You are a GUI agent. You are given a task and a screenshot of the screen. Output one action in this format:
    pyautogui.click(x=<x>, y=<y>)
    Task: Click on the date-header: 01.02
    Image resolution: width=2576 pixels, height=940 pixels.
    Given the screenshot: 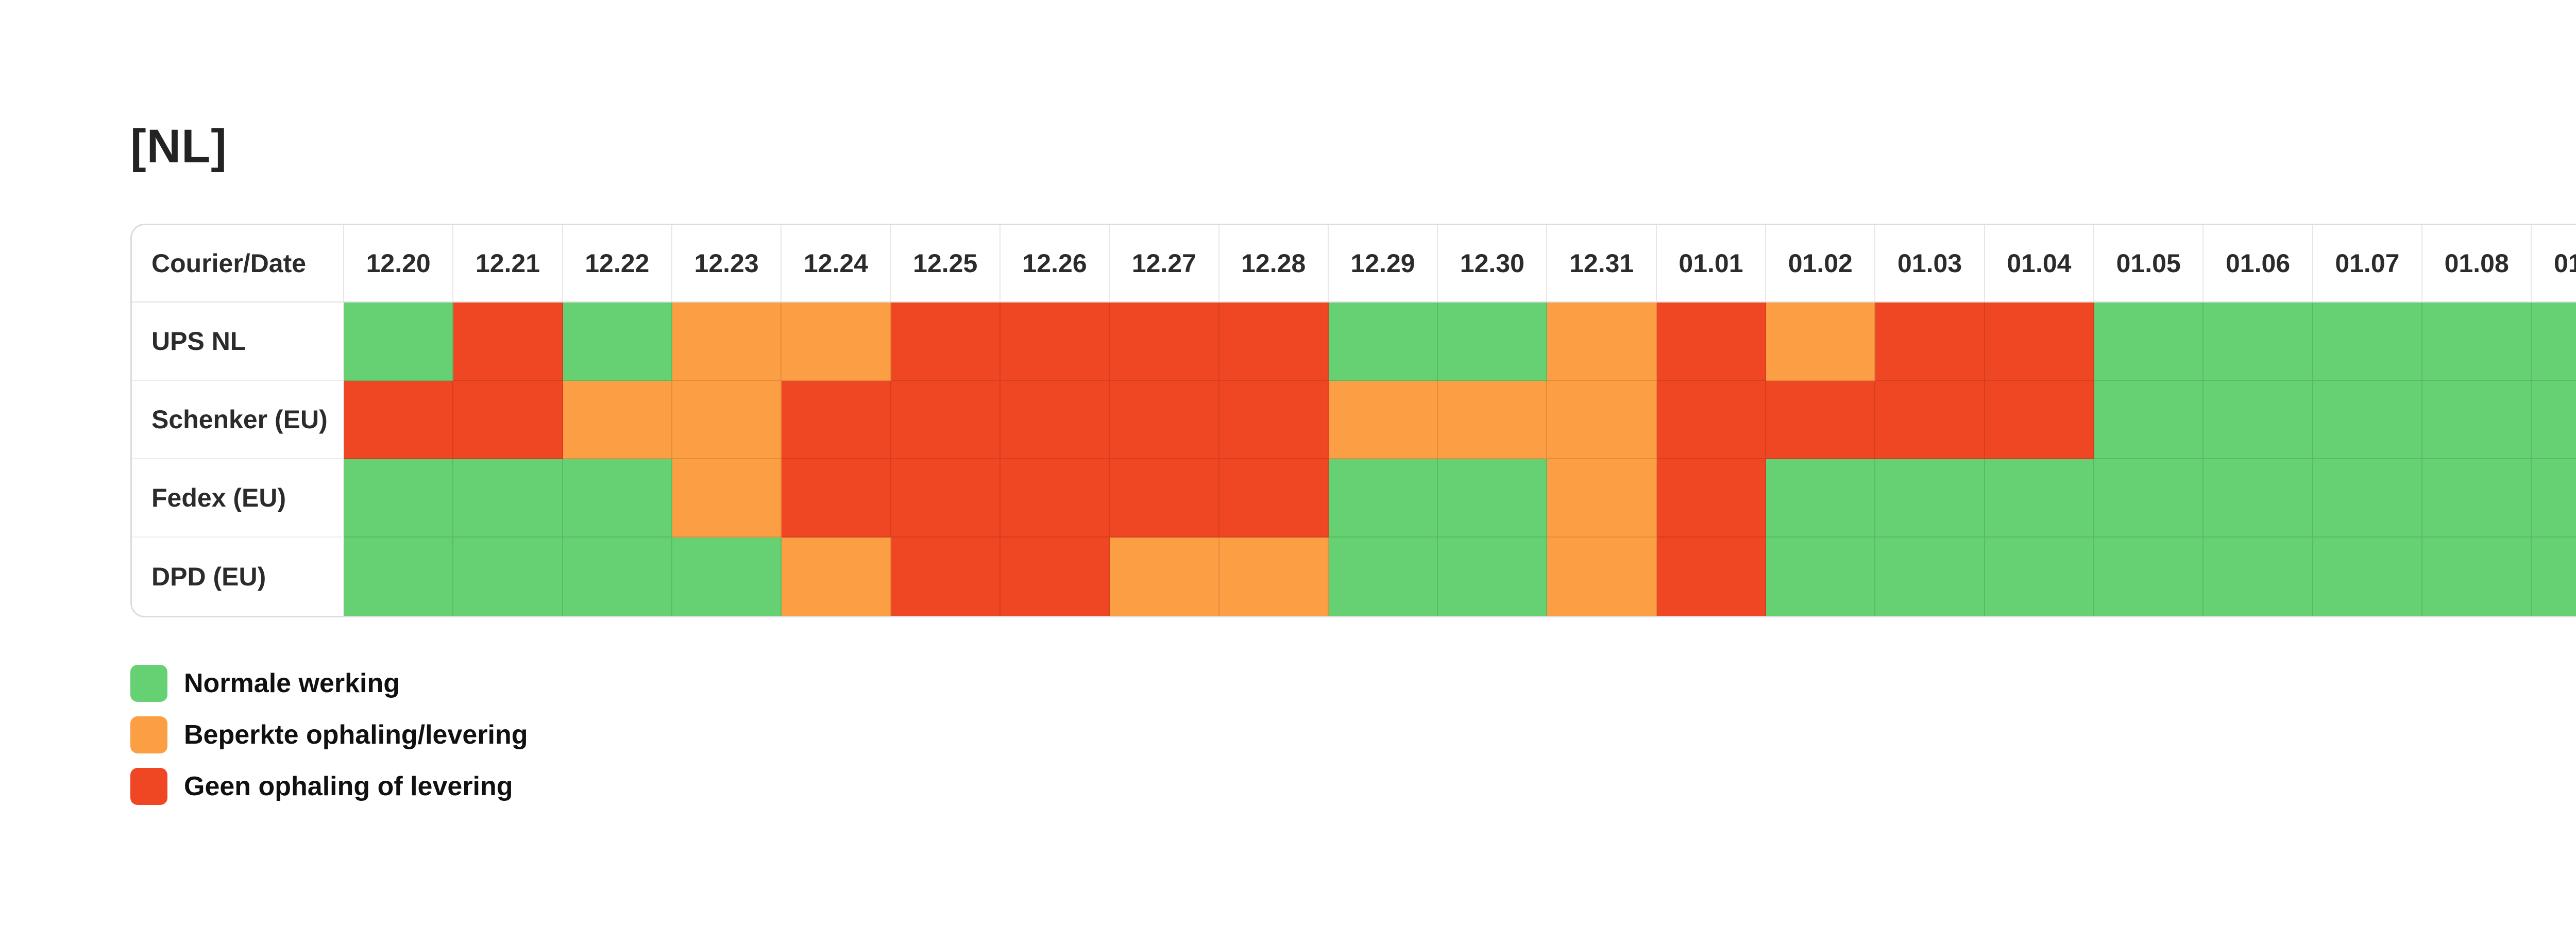 What is the action you would take?
    pyautogui.click(x=1821, y=264)
    